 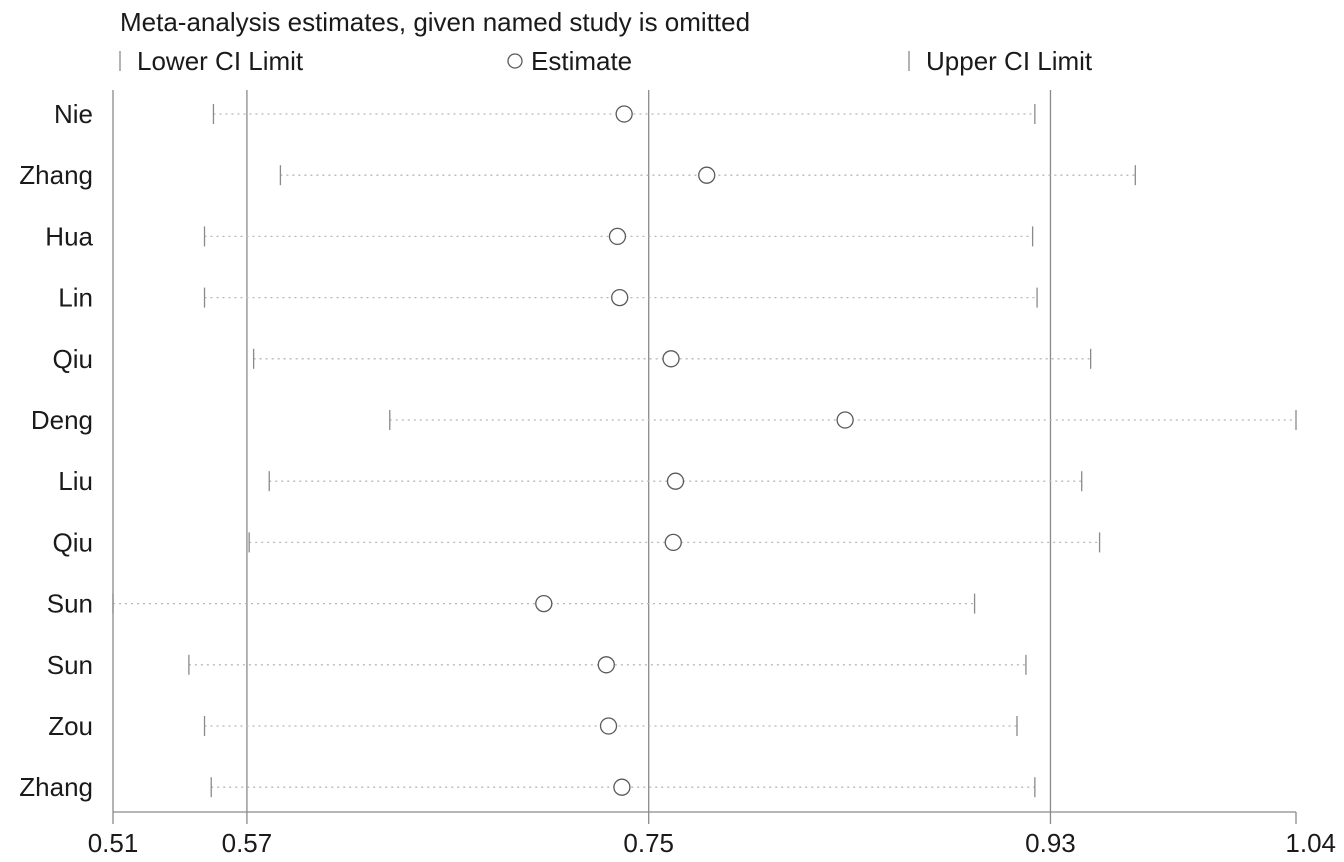 What do you see at coordinates (1050, 842) in the screenshot?
I see `x-tick-label: 0.93` at bounding box center [1050, 842].